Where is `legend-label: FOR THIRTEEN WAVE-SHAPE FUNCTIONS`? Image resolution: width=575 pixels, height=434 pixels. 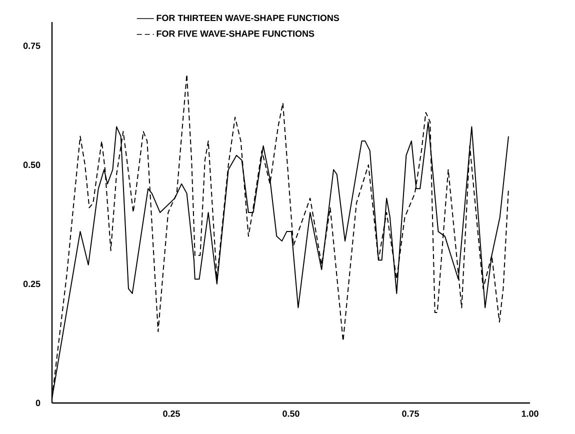 legend-label: FOR THIRTEEN WAVE-SHAPE FUNCTIONS is located at coordinates (248, 18).